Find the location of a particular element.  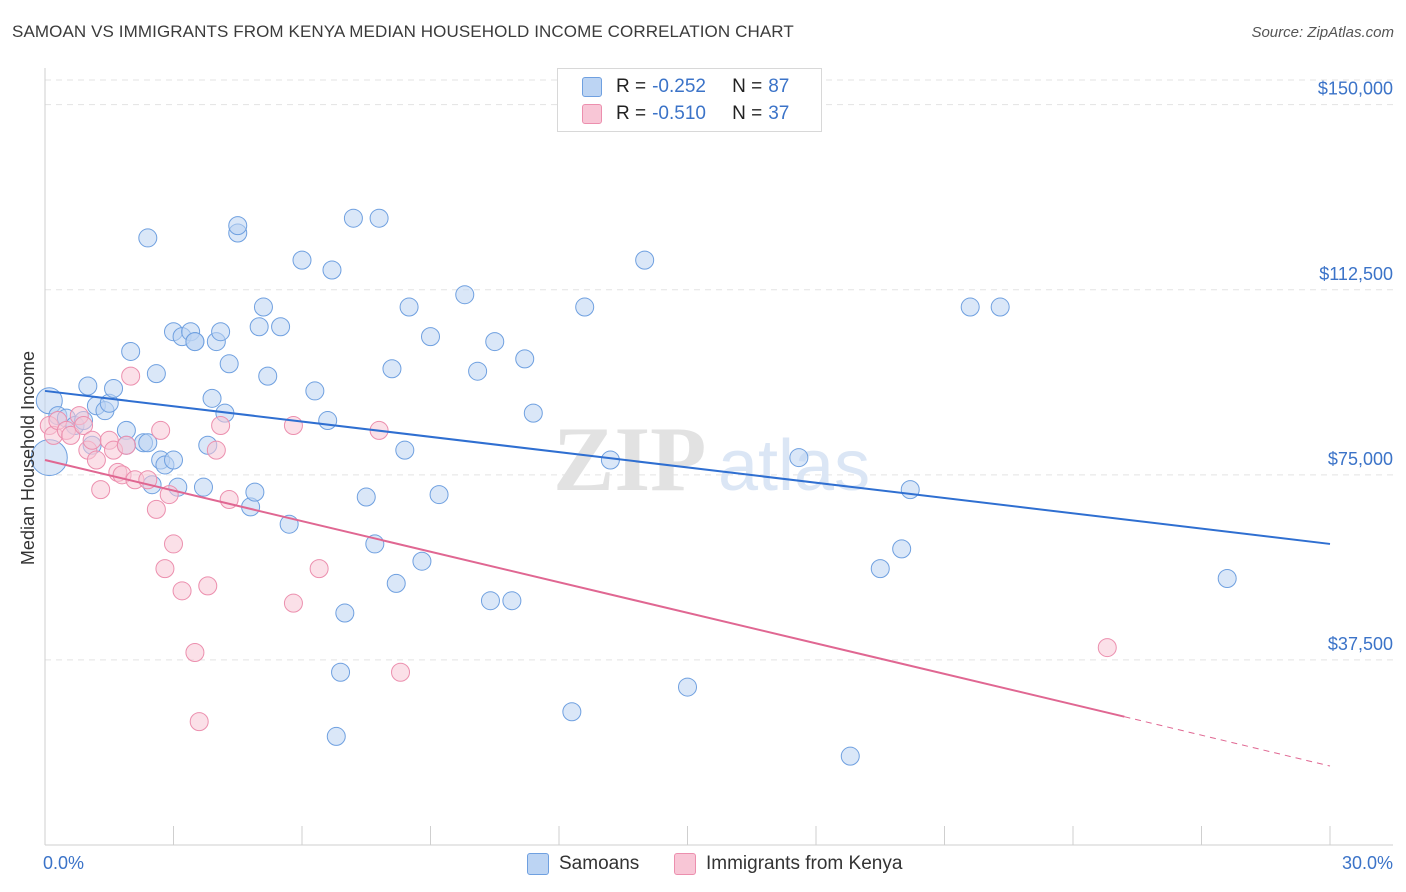

bottom-legend-kenya: Immigrants from Kenya is located at coordinates (788, 864).